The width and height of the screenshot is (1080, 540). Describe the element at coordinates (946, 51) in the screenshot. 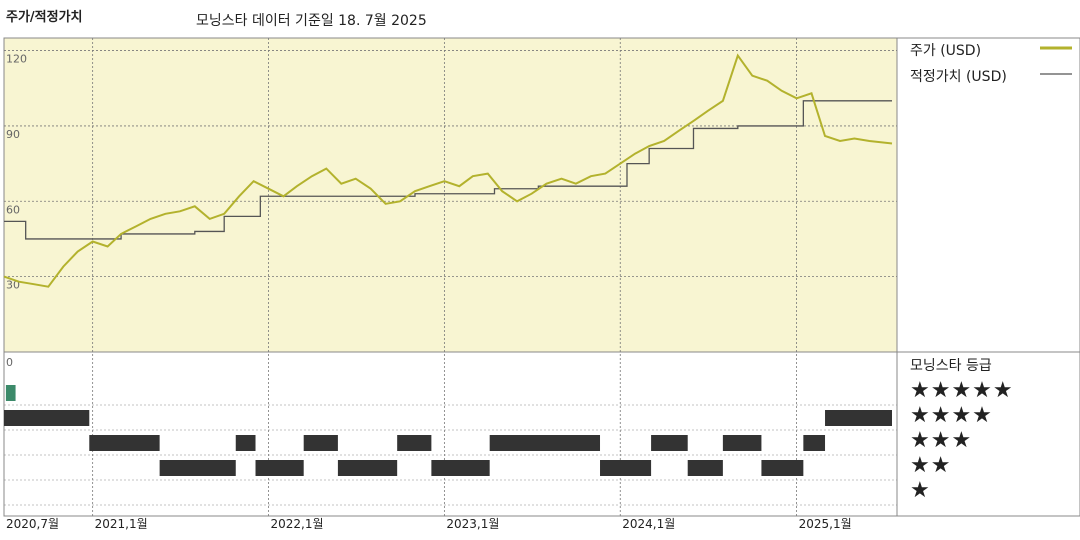

I see `price-legend-label: 주가 (USD)` at that location.